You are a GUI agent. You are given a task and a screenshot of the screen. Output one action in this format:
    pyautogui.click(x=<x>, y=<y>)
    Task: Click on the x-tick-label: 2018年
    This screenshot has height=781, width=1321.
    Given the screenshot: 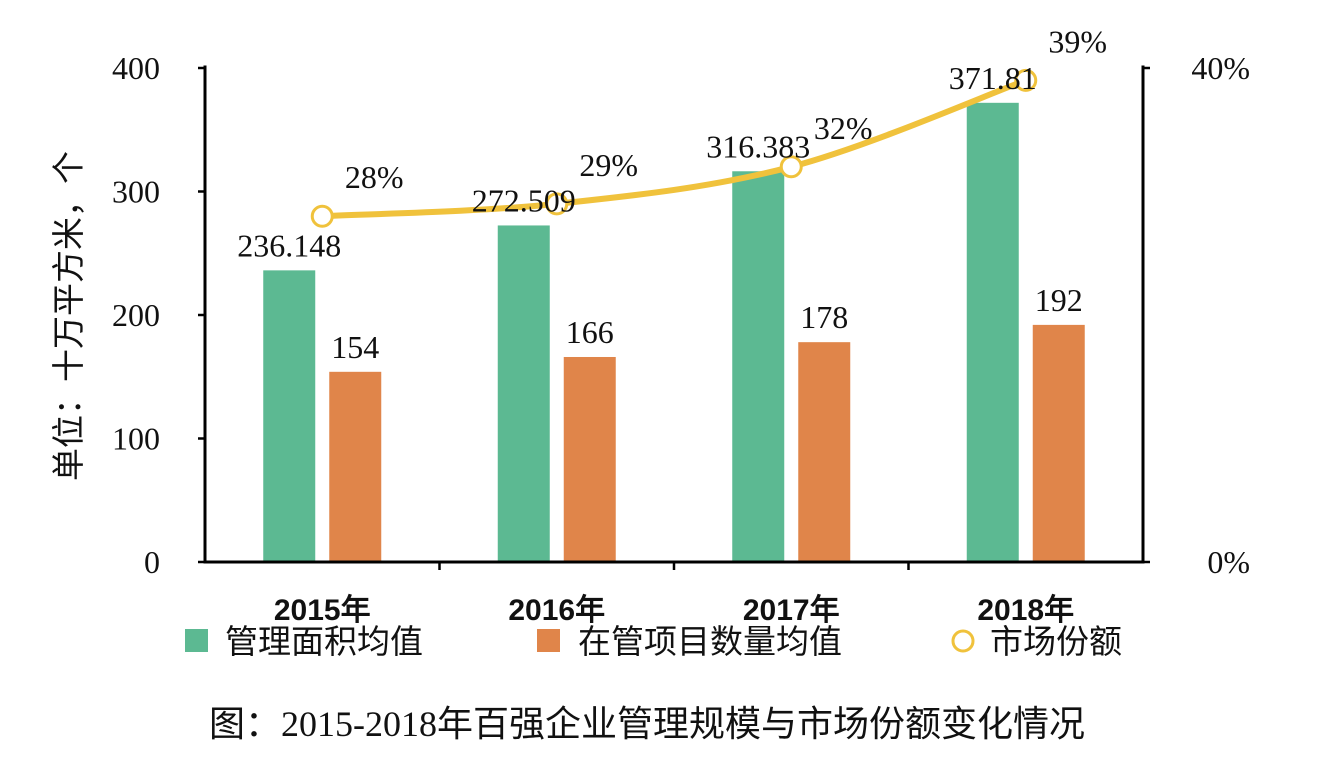 What is the action you would take?
    pyautogui.click(x=1025, y=610)
    